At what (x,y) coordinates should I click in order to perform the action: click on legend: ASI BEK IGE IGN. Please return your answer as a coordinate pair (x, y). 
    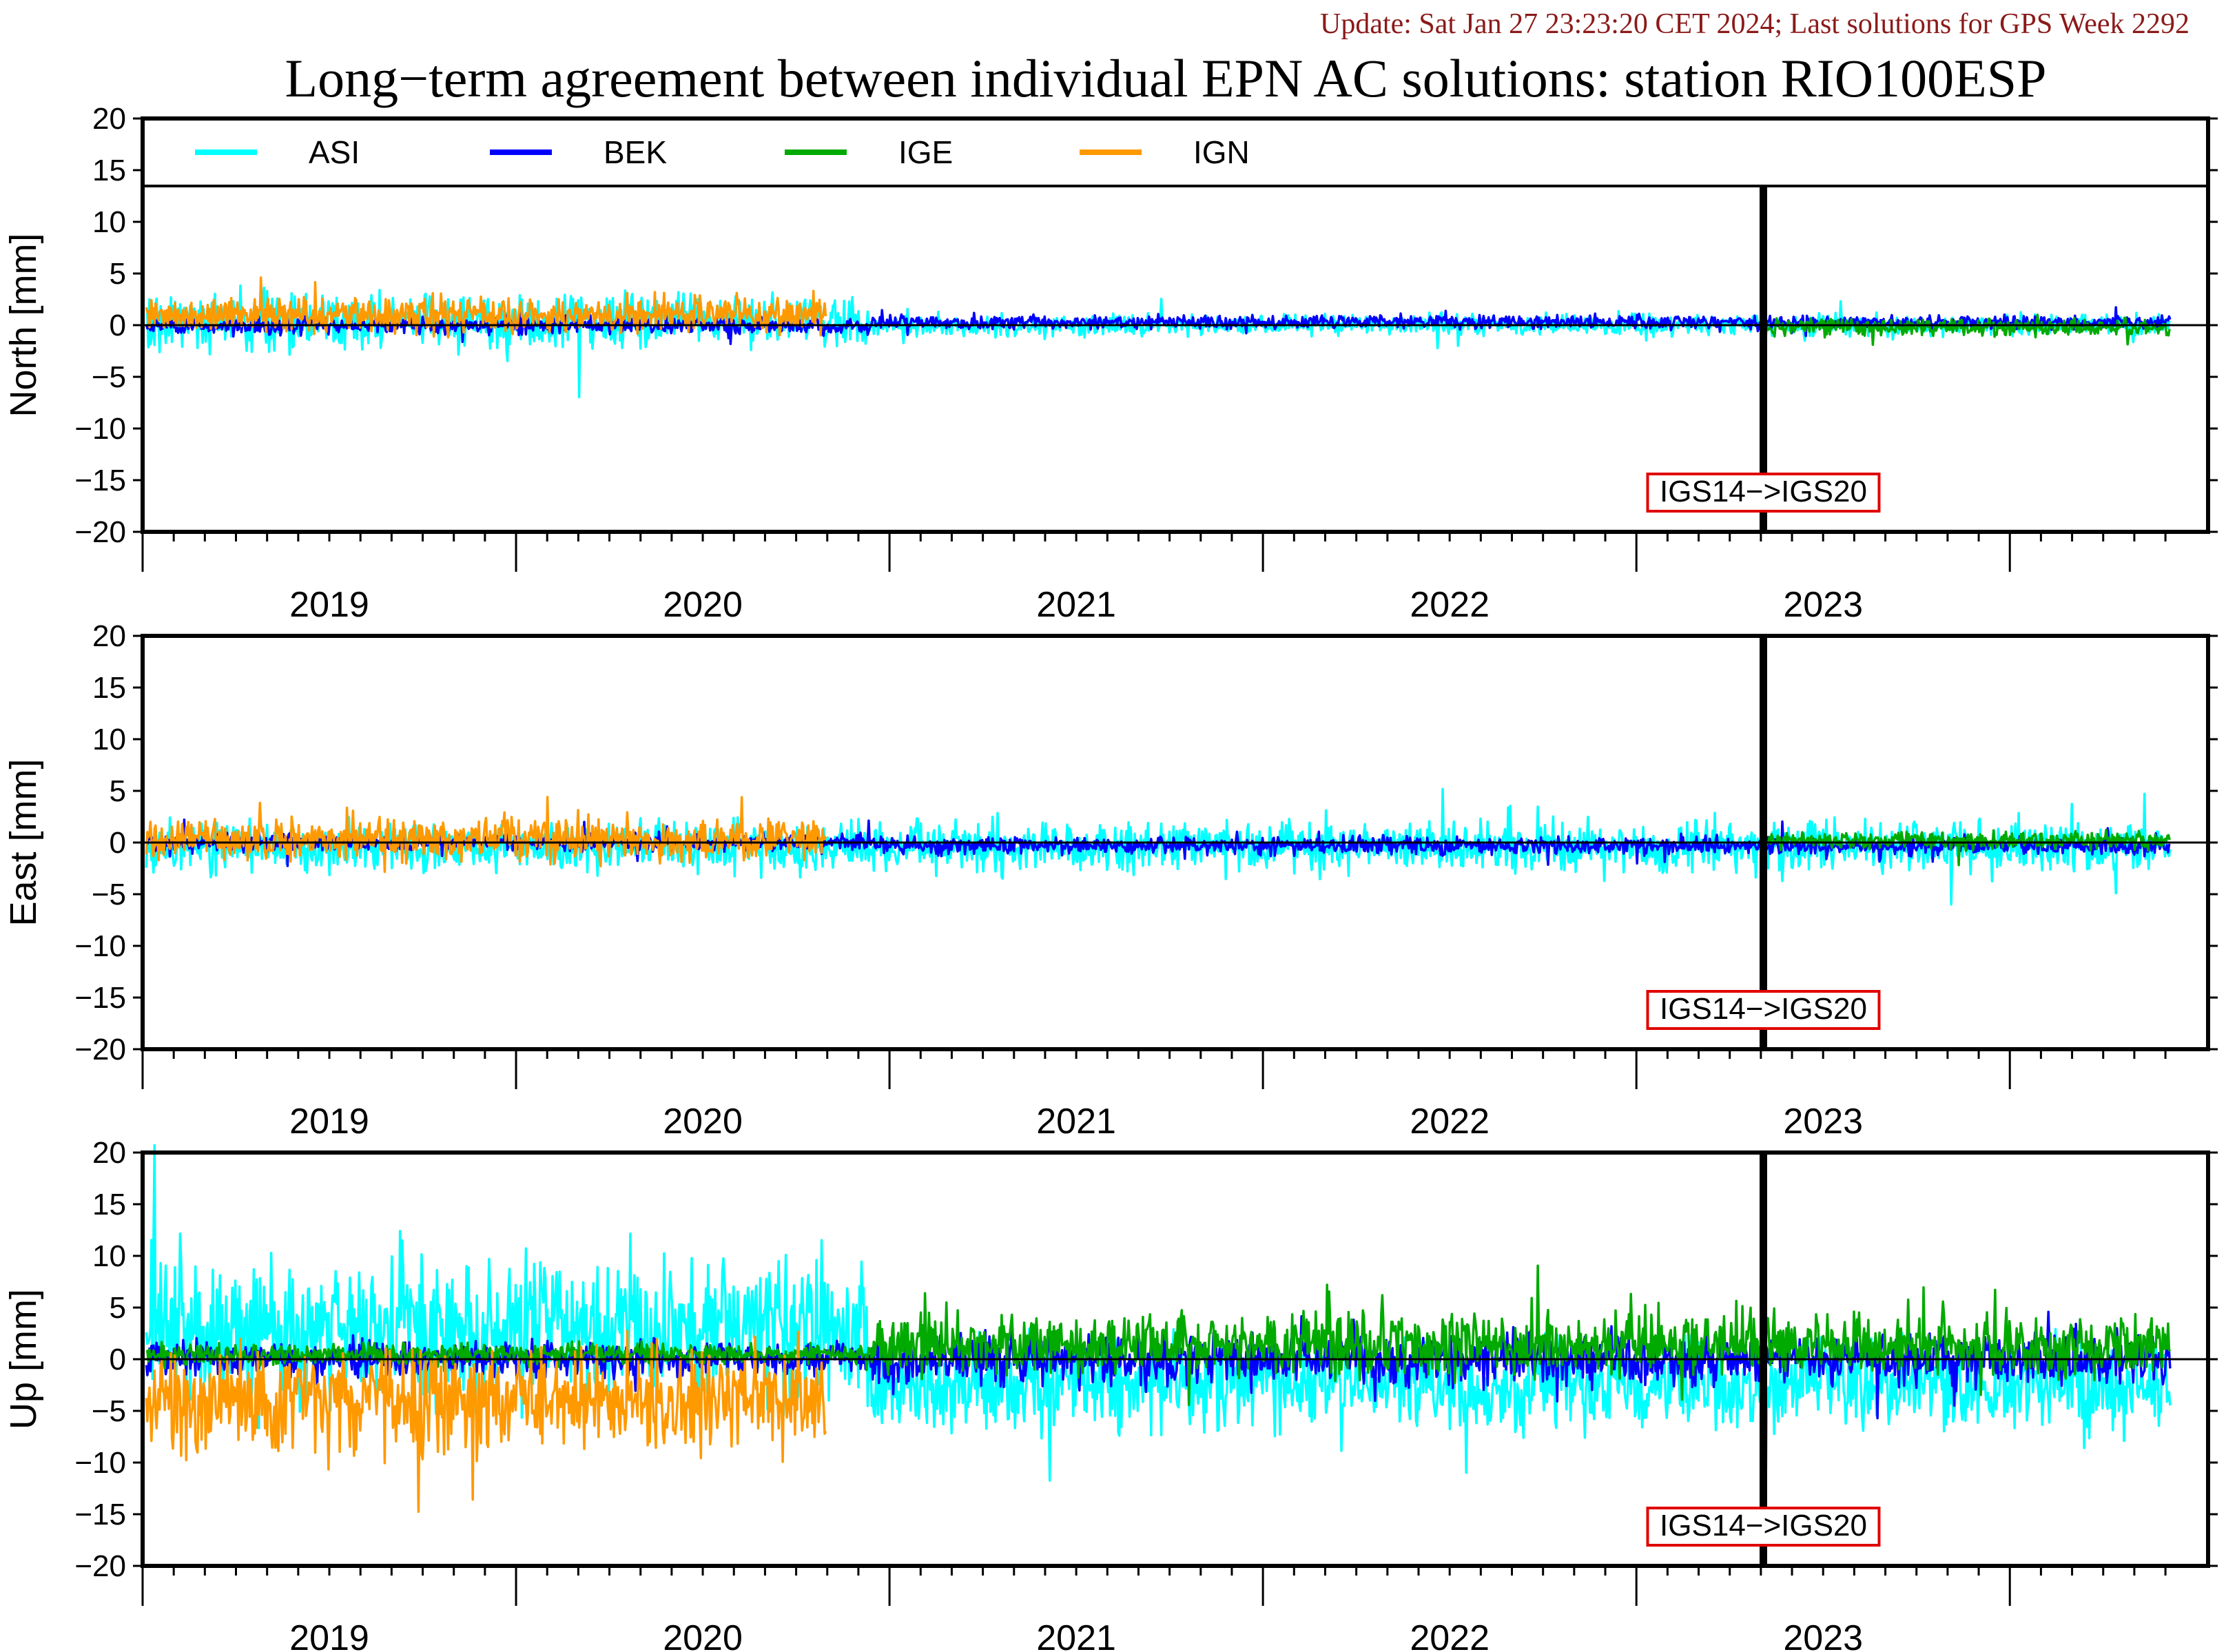
    Looking at the image, I should click on (722, 152).